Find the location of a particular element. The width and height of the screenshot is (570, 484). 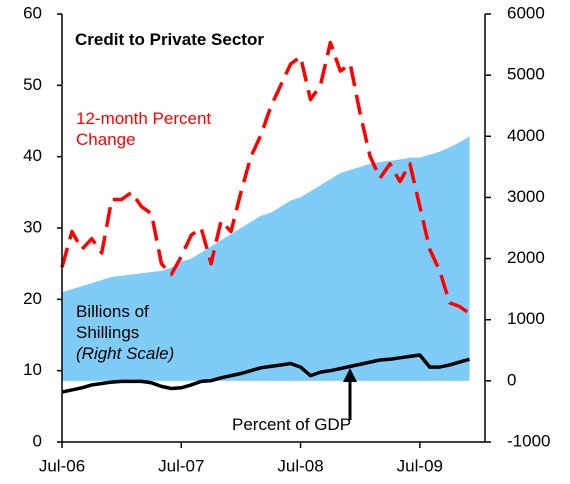

y2-tick-label: -1000 is located at coordinates (528, 440).